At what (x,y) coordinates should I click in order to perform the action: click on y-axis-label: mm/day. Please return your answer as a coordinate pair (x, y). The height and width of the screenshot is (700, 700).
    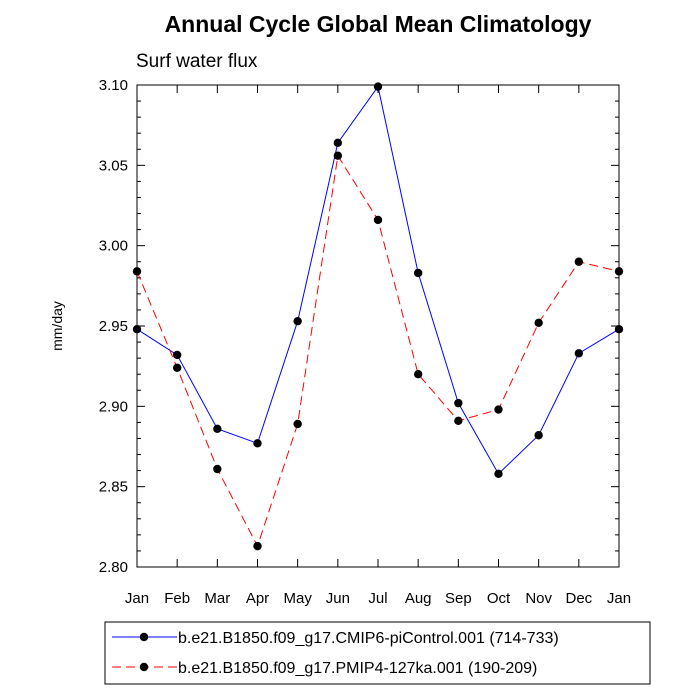
    Looking at the image, I should click on (57, 326).